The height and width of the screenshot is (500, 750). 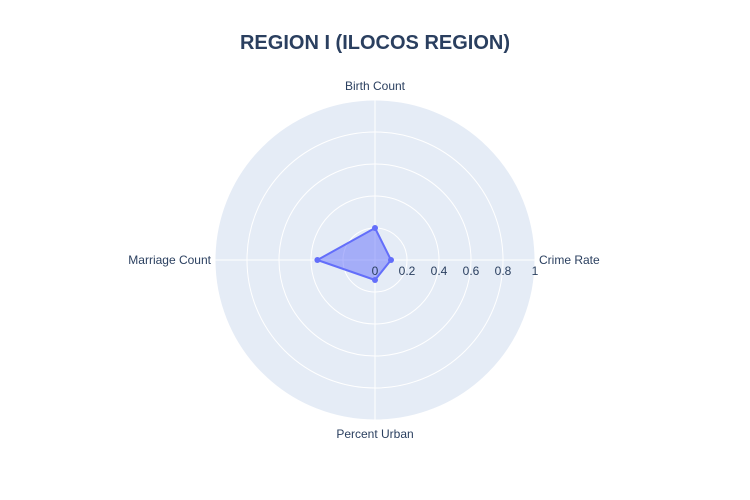 I want to click on axis-label: Crime Rate, so click(x=569, y=260).